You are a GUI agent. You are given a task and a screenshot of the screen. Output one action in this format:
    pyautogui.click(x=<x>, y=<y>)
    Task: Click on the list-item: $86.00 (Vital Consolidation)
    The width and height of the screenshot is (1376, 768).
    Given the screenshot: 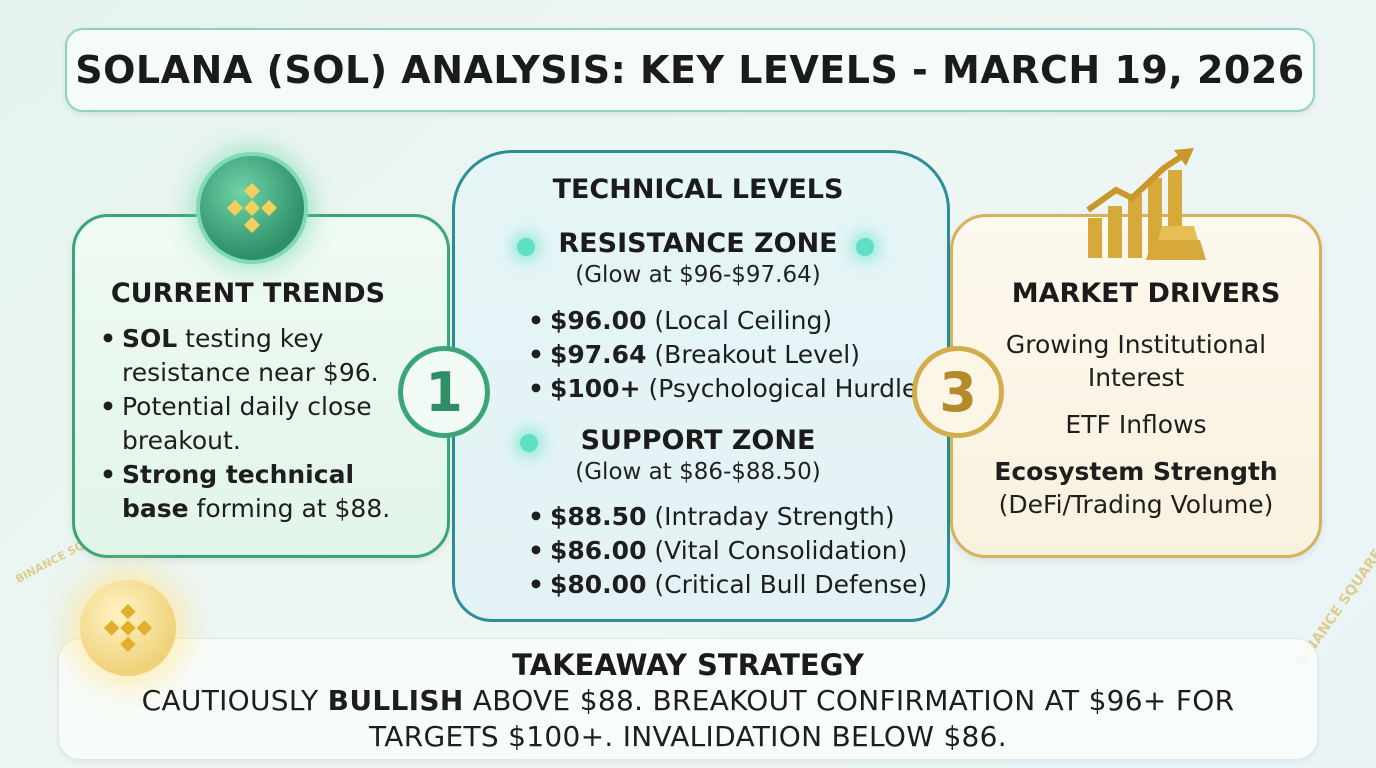 What is the action you would take?
    pyautogui.click(x=725, y=551)
    